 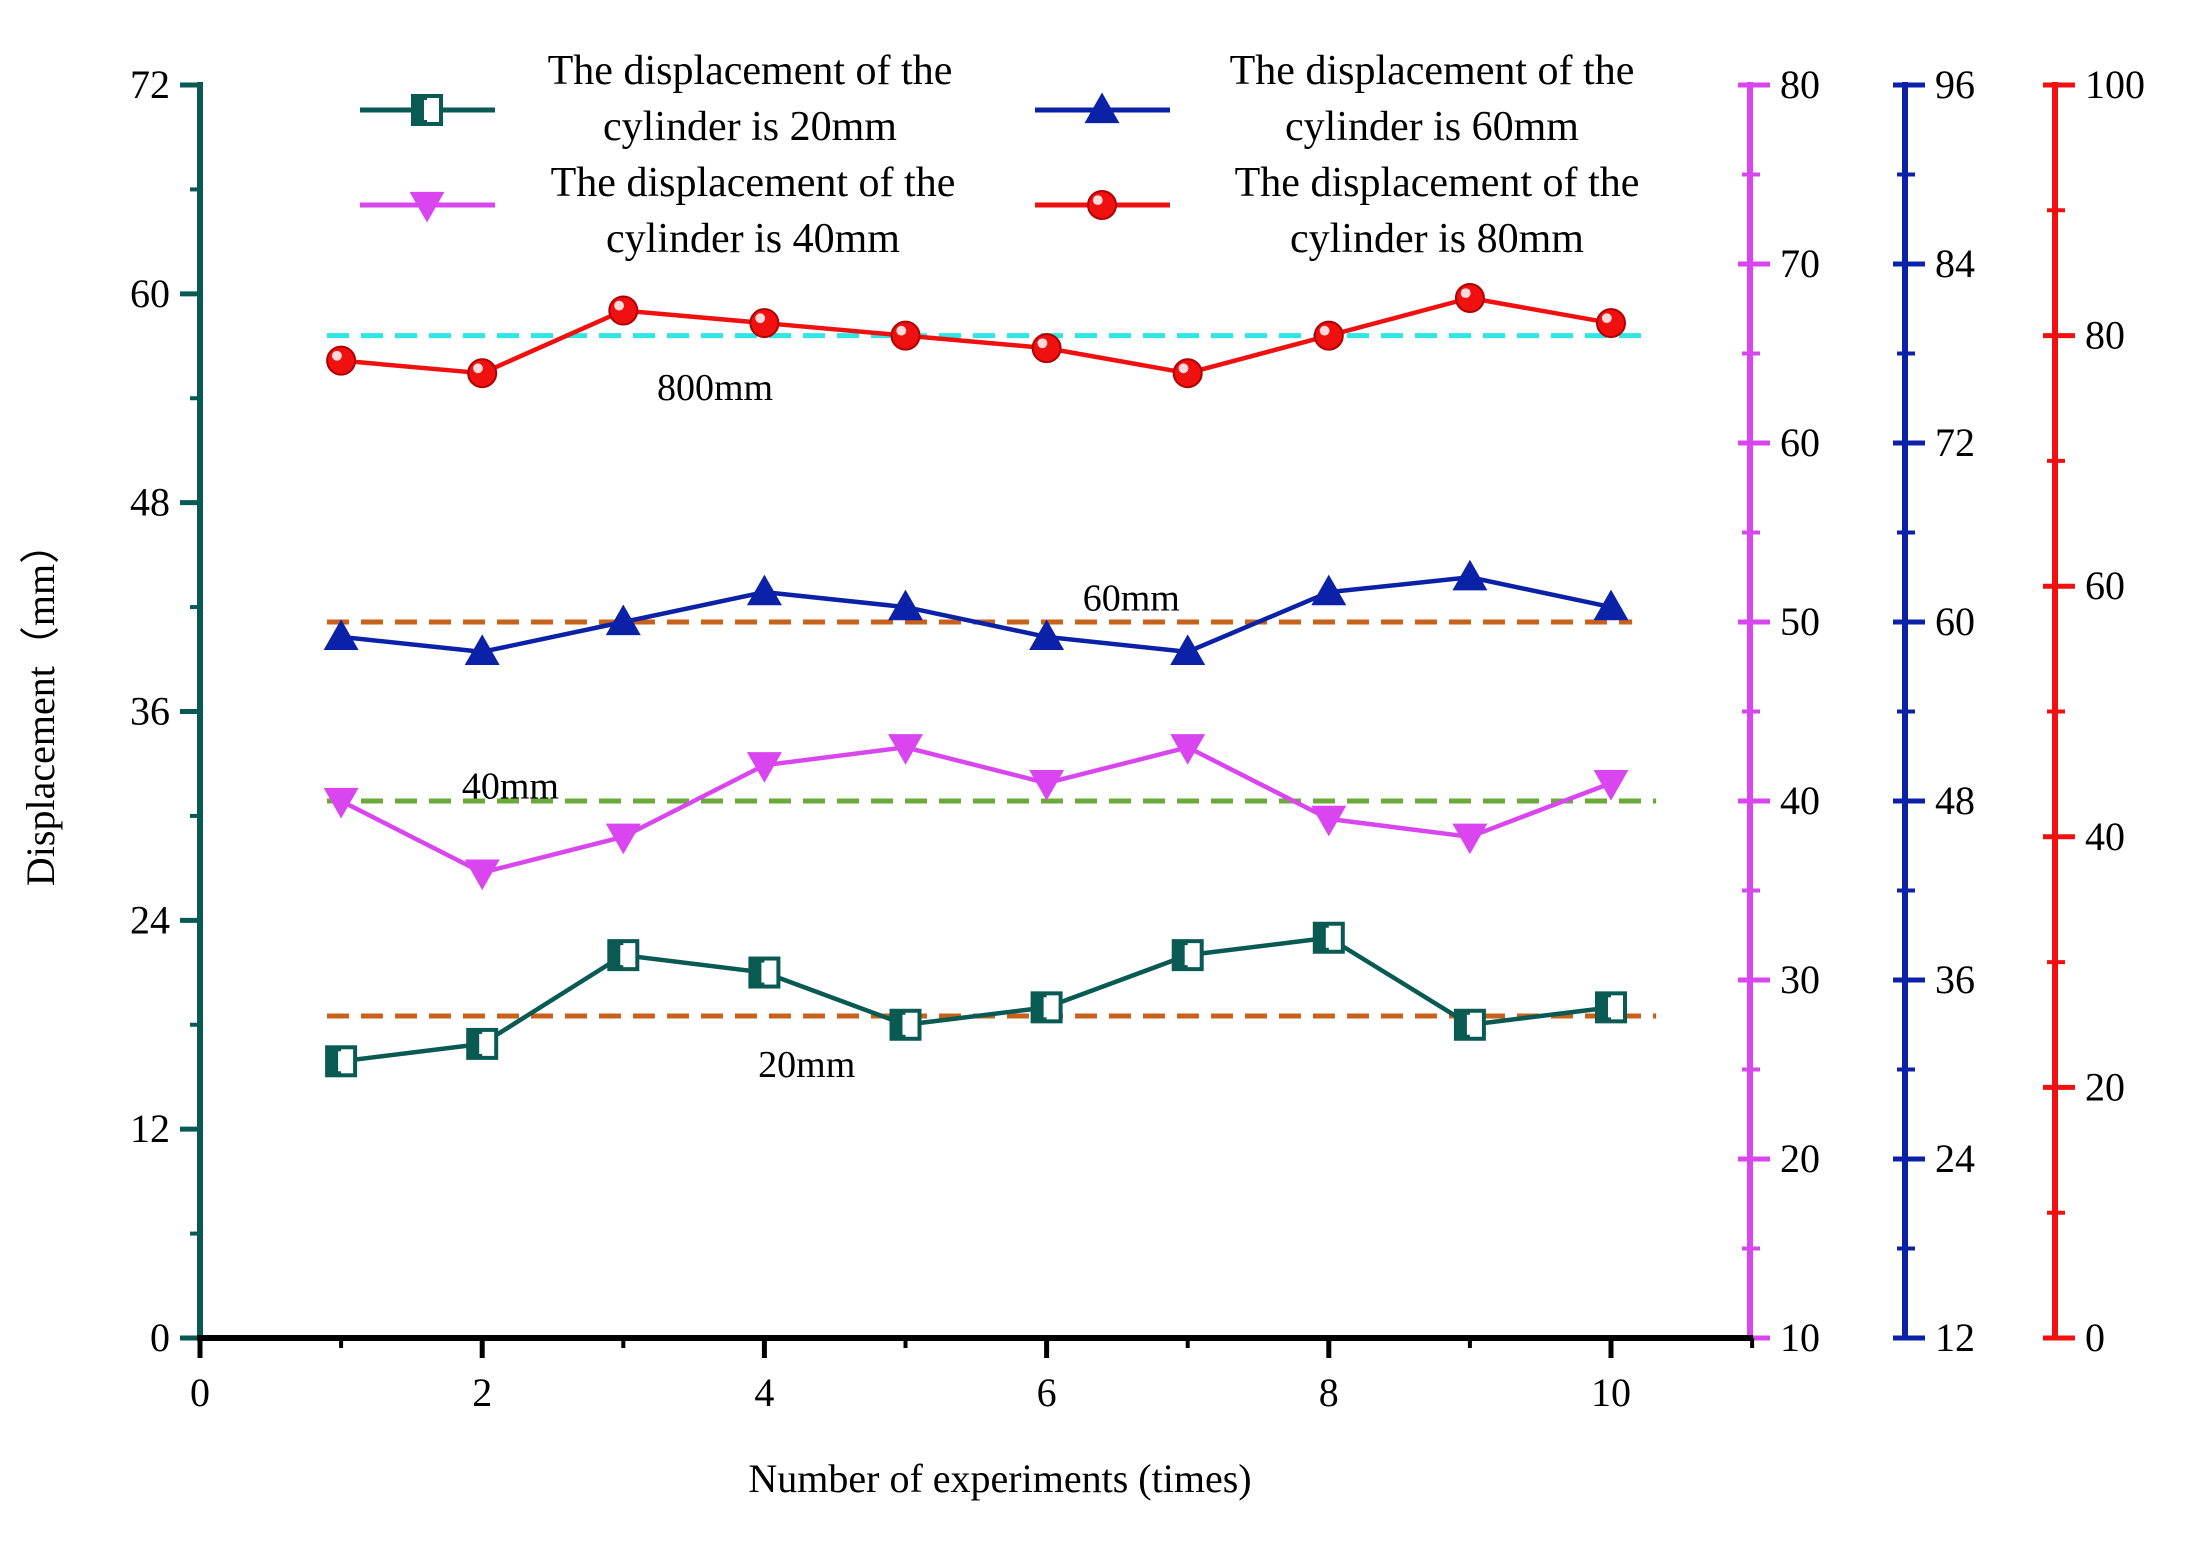 What do you see at coordinates (1337, 211) in the screenshot?
I see `legend-entry-4: The displacement of the cylinder is 80mm` at bounding box center [1337, 211].